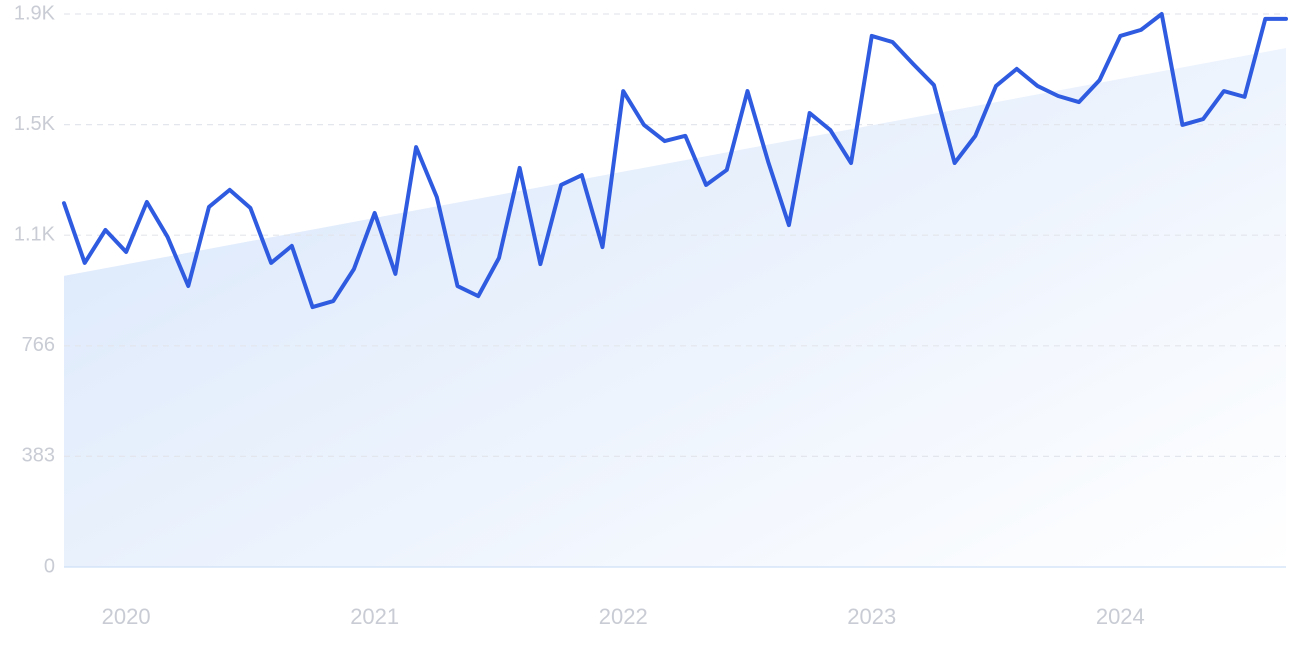  Describe the element at coordinates (35, 234) in the screenshot. I see `y-tick-label: 1.1K` at that location.